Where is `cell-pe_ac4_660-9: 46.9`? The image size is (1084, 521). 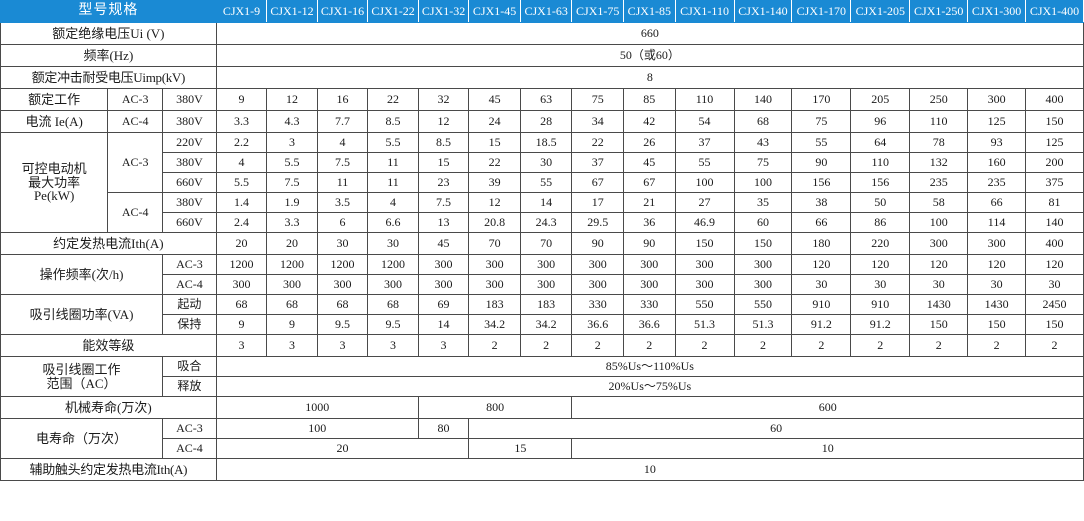 cell-pe_ac4_660-9: 46.9 is located at coordinates (704, 222).